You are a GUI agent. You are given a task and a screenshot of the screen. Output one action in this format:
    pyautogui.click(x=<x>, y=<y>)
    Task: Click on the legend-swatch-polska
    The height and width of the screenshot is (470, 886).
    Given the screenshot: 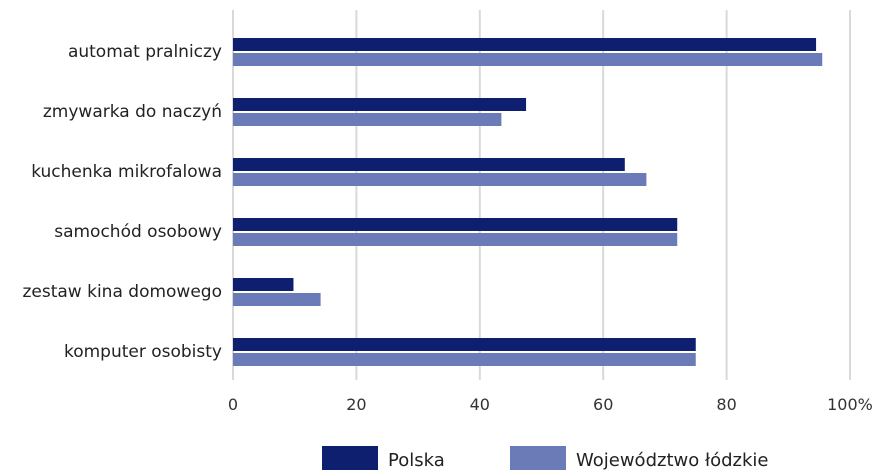 What is the action you would take?
    pyautogui.click(x=350, y=458)
    